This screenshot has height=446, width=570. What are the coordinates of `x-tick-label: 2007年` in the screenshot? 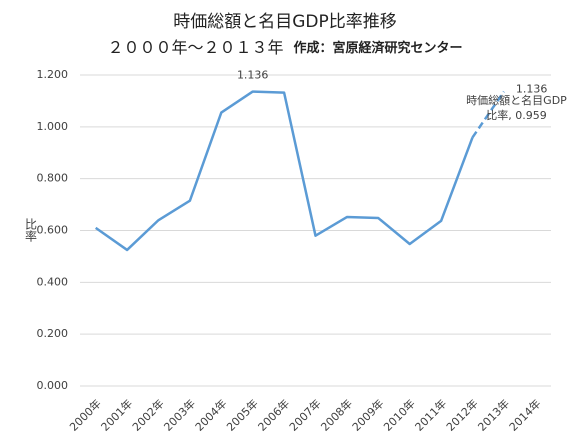 It's located at (304, 414).